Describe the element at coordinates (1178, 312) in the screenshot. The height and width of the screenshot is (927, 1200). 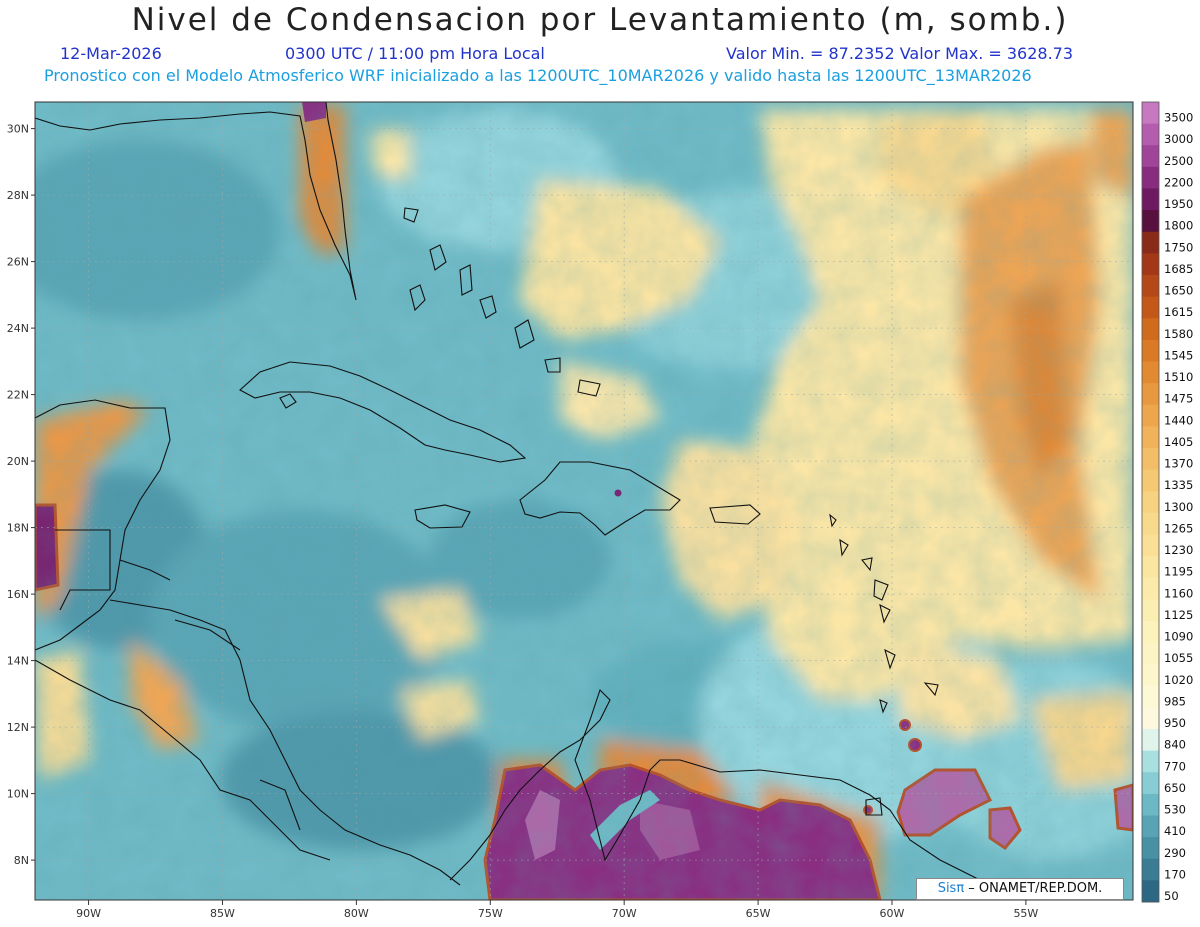
I see `colorbar-label: 1615` at that location.